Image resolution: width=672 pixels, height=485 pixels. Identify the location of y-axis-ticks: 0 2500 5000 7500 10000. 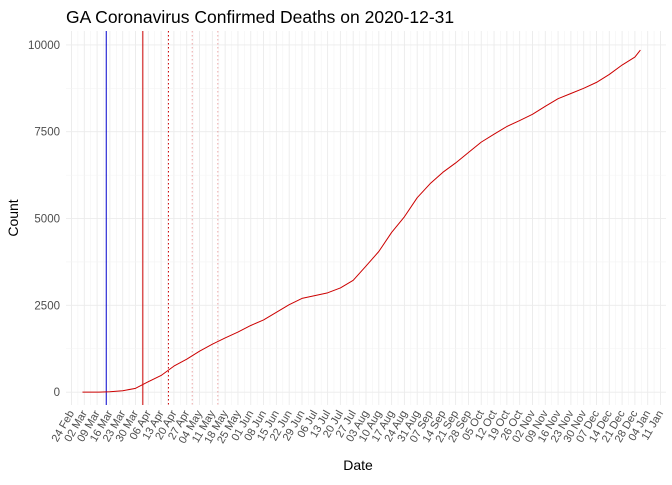
(44, 219).